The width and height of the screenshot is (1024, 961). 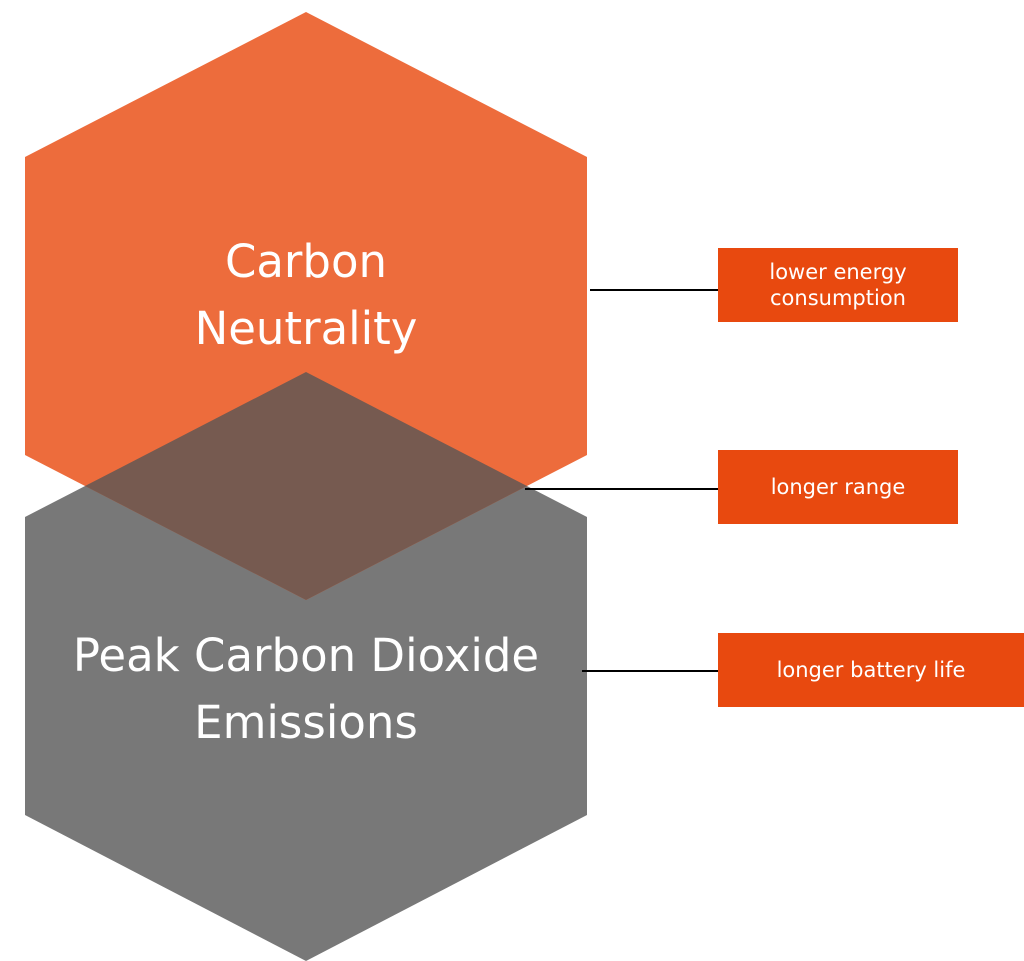 What do you see at coordinates (838, 285) in the screenshot?
I see `callout-box: lower energy consumption` at bounding box center [838, 285].